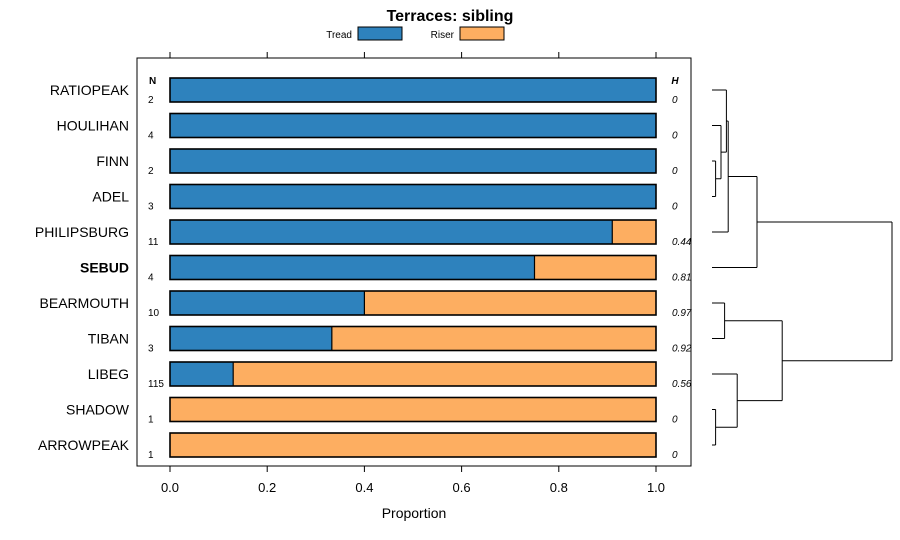 The height and width of the screenshot is (540, 900). I want to click on bar-row: SHADOW 1 0, so click(372, 411).